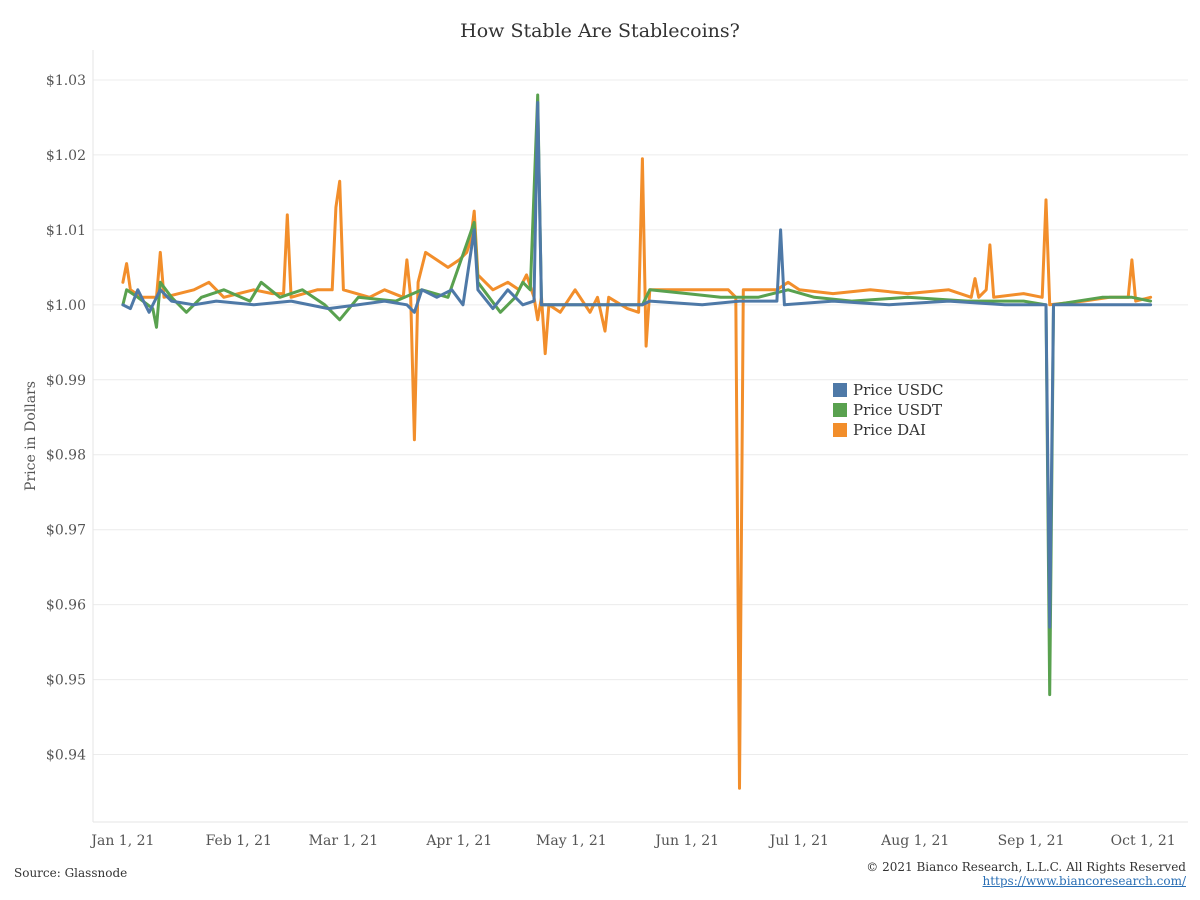 This screenshot has width=1200, height=900. Describe the element at coordinates (897, 410) in the screenshot. I see `legend-label: Price USDT` at that location.